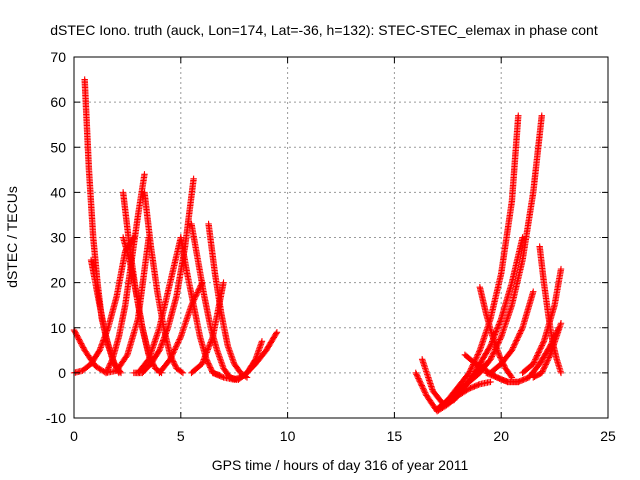  Describe the element at coordinates (395, 436) in the screenshot. I see `x-tick-label: 15` at that location.